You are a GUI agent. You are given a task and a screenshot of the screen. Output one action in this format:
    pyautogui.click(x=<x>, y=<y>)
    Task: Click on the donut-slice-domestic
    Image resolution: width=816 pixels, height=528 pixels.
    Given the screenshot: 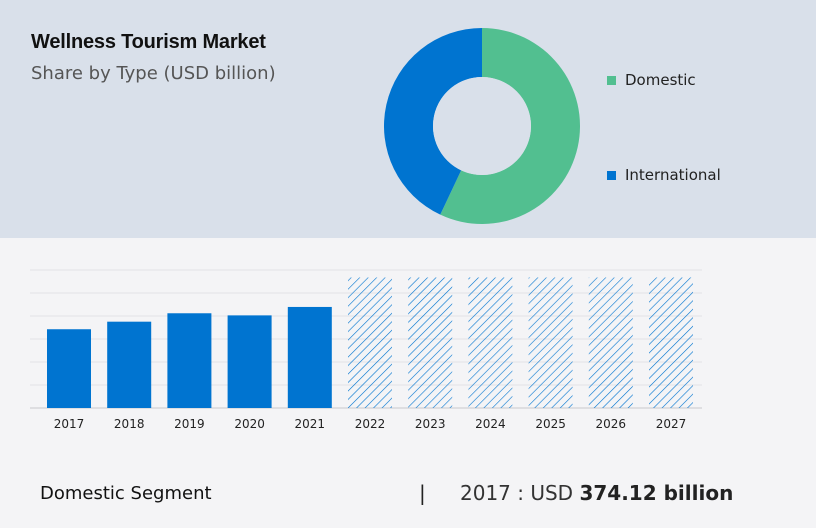 What is the action you would take?
    pyautogui.click(x=510, y=126)
    